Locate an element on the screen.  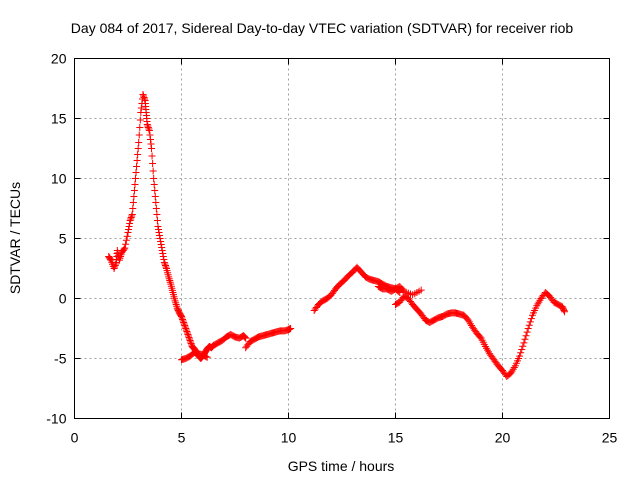
x-tick-label: 10 is located at coordinates (289, 438).